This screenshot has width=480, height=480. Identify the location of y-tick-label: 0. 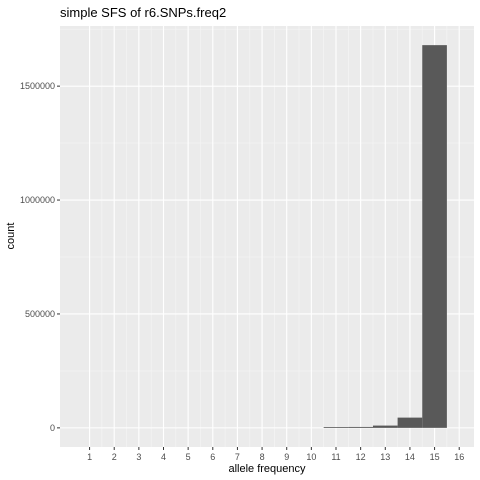
(52, 428).